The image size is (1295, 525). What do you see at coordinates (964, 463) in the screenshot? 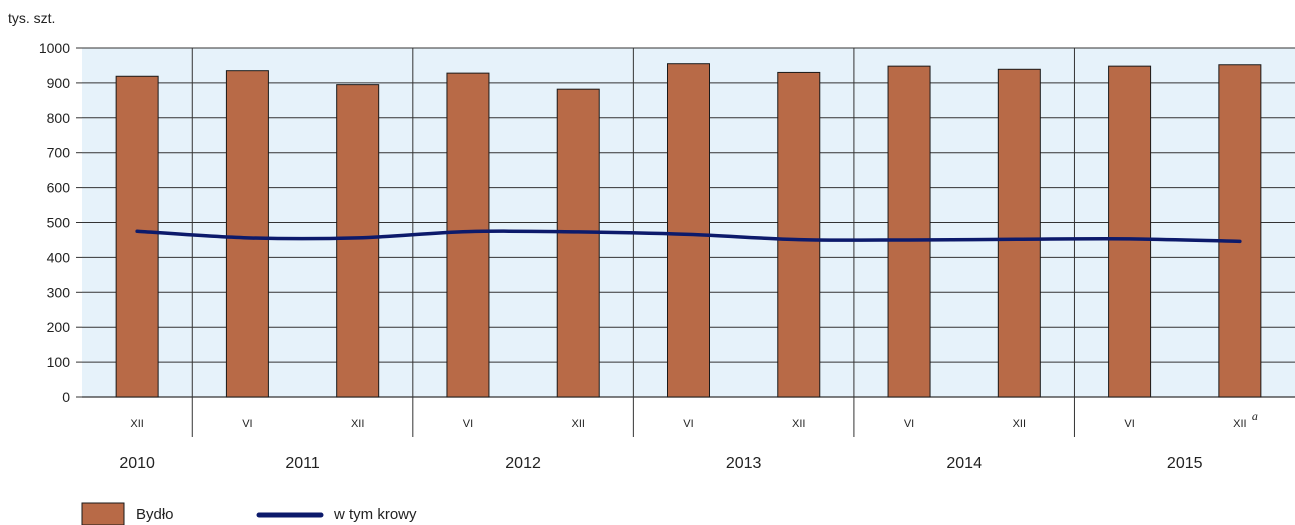
I see `year-label-2014: 2014` at bounding box center [964, 463].